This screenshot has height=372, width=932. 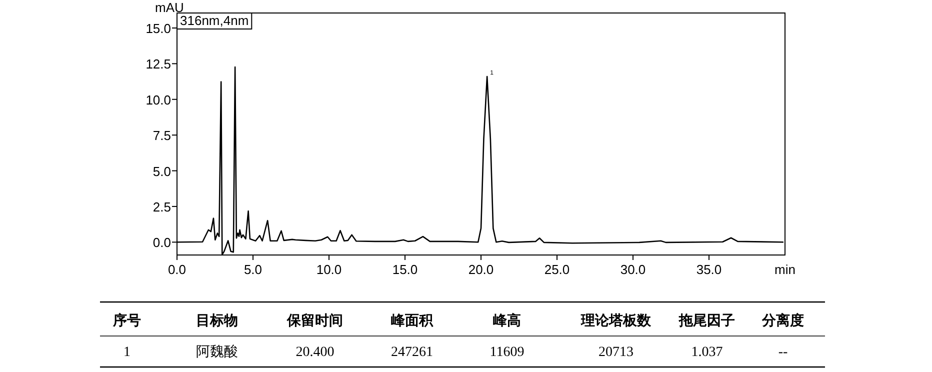 What do you see at coordinates (161, 171) in the screenshot?
I see `y-tick-label: 5.0` at bounding box center [161, 171].